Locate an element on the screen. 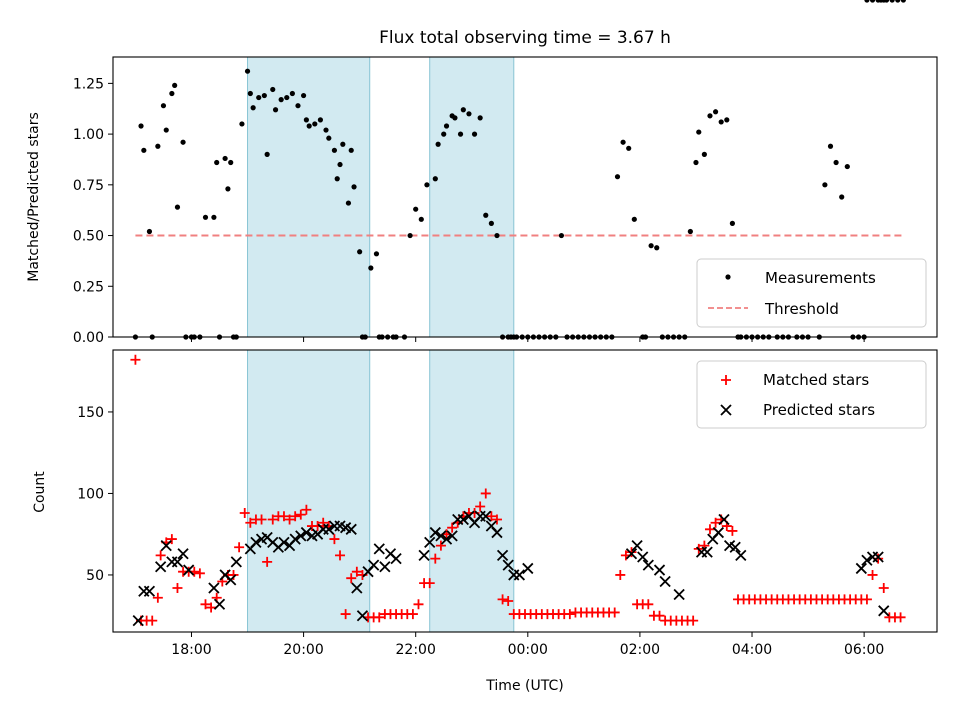  count-legend: Matched stars Predicted stars is located at coordinates (811, 394).